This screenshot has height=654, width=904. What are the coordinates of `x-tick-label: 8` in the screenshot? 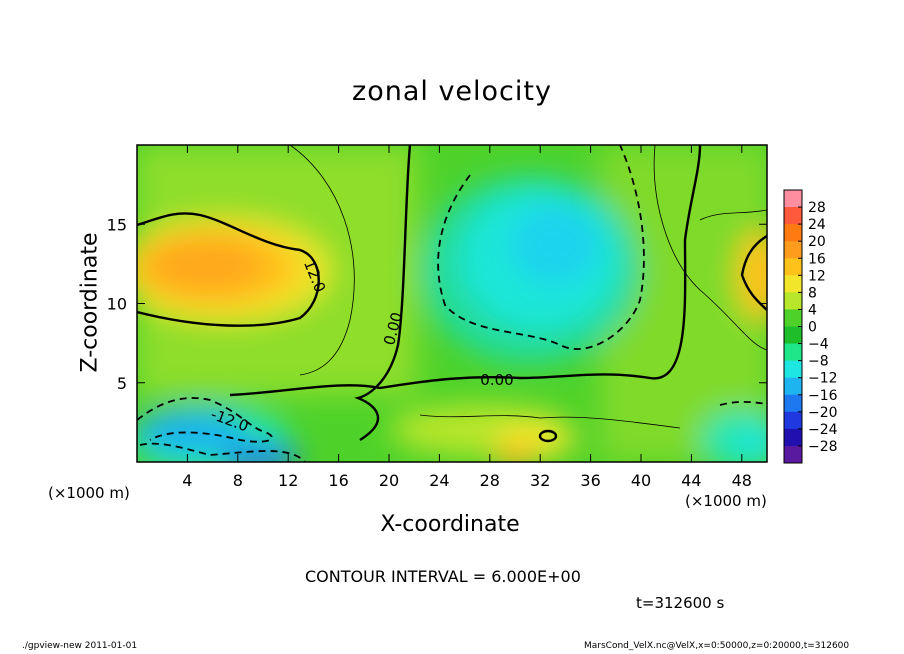 It's located at (238, 480).